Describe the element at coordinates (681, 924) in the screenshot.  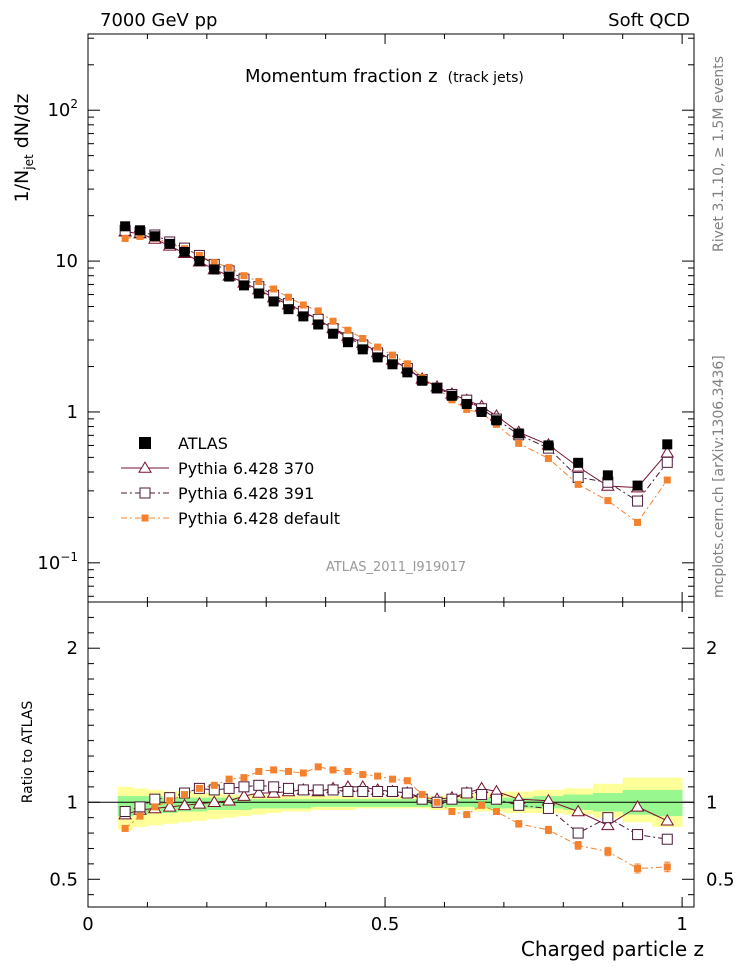
I see `x-tick-label: 1` at that location.